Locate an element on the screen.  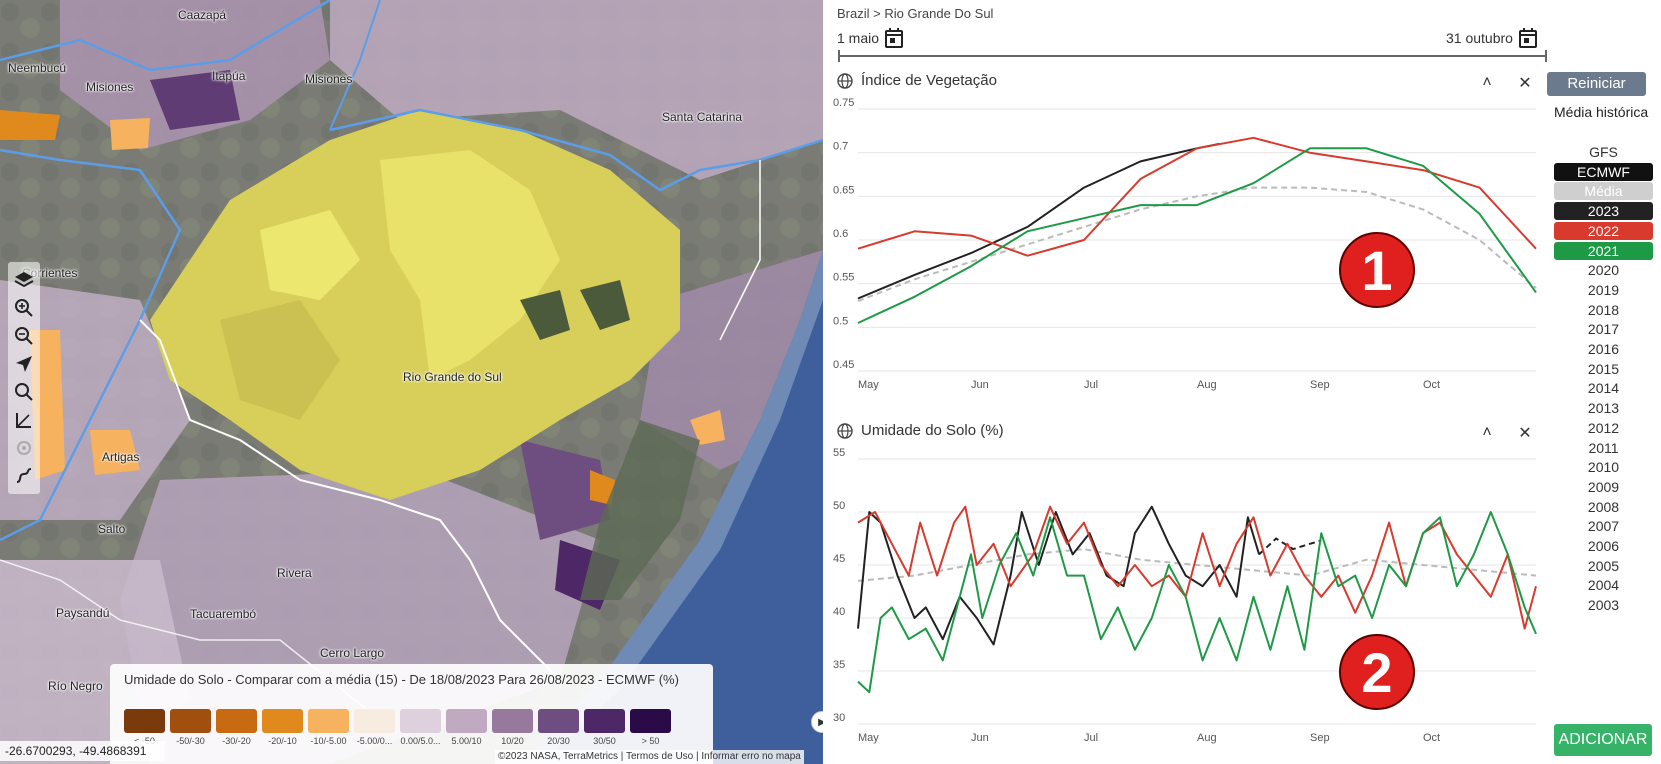
legend-label: > 50 is located at coordinates (650, 741).